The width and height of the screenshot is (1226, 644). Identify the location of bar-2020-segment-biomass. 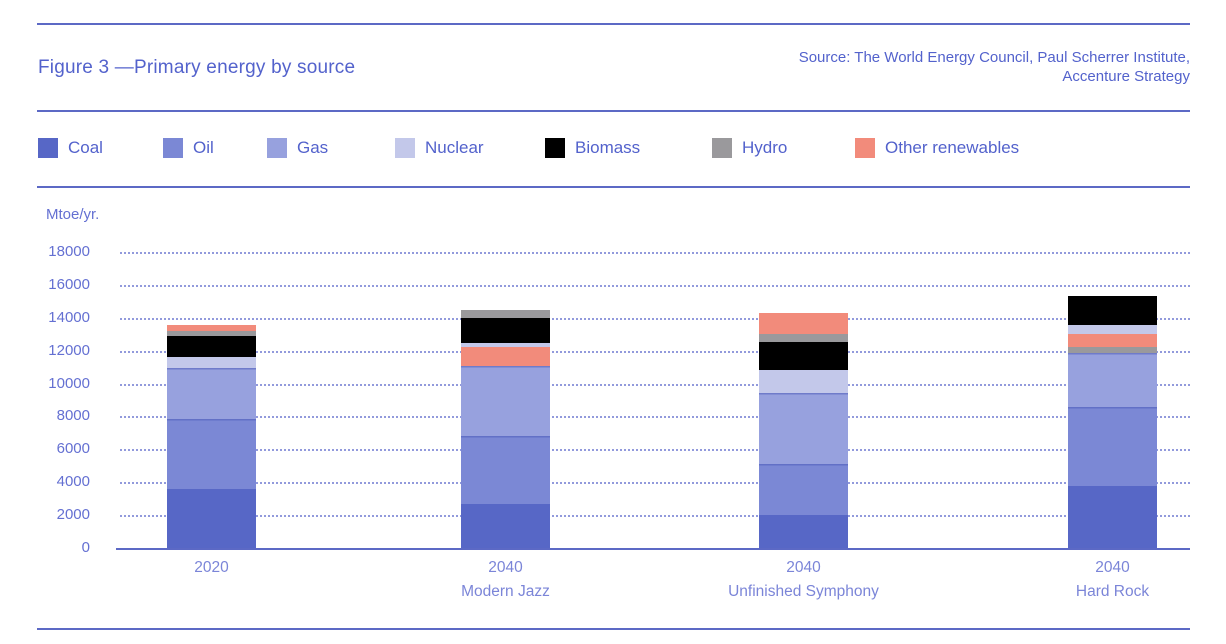
(211, 346).